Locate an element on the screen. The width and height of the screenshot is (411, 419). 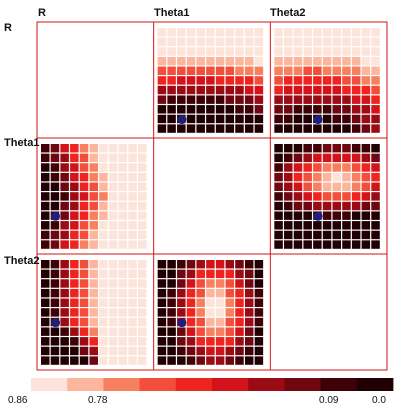
colorbar-tick-label: 0.09 is located at coordinates (329, 400).